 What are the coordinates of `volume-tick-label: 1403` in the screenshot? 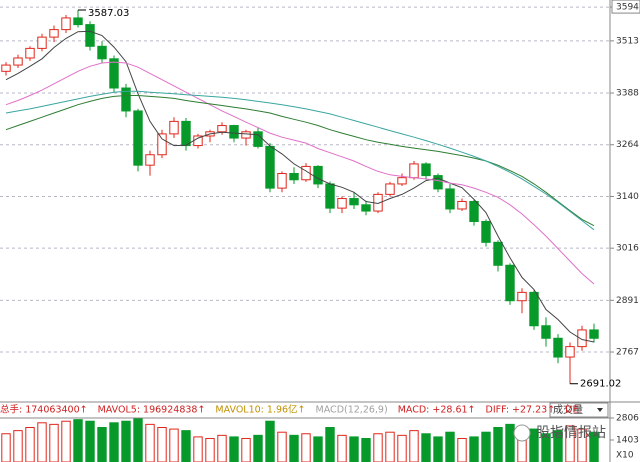 It's located at (627, 441).